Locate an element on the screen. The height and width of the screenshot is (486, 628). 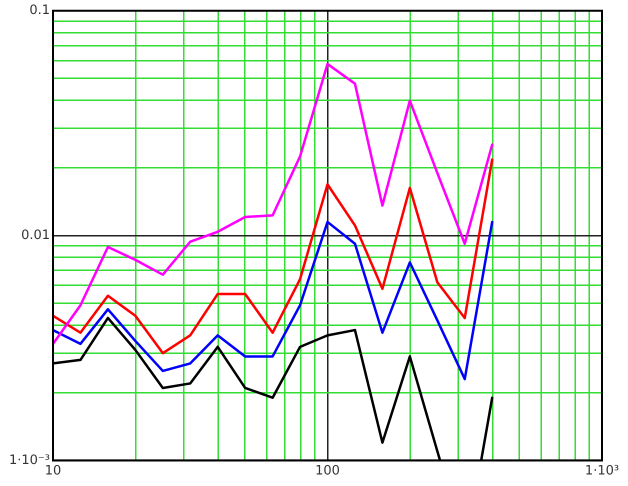
y-tick-label: 0.1 is located at coordinates (39, 10).